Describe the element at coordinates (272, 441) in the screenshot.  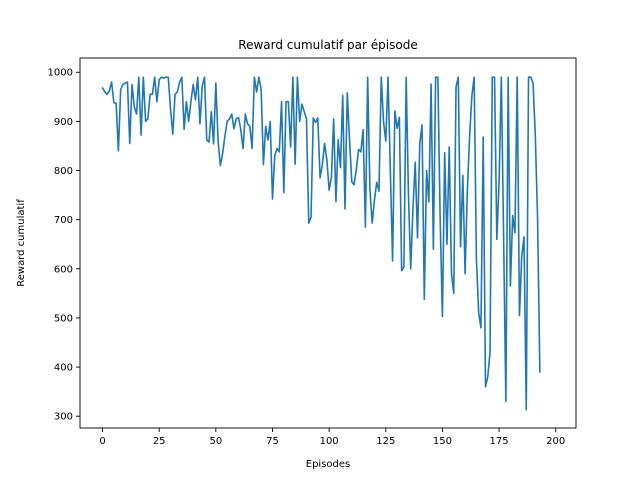
I see `x-tick-label: 75` at that location.